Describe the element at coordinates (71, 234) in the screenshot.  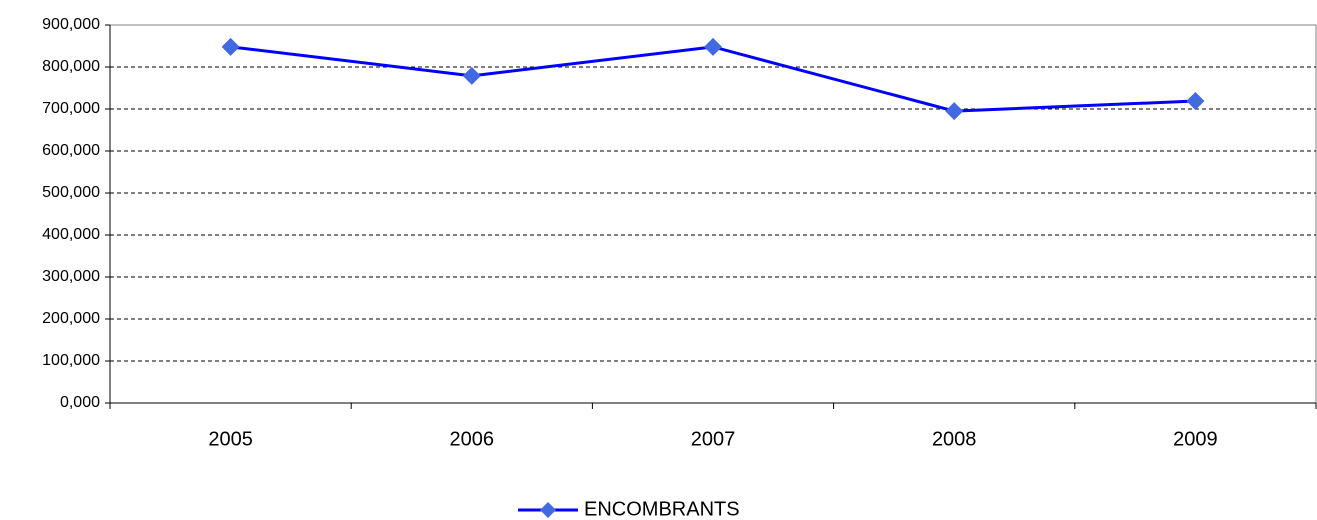
I see `y-tick-label: 400,000` at that location.